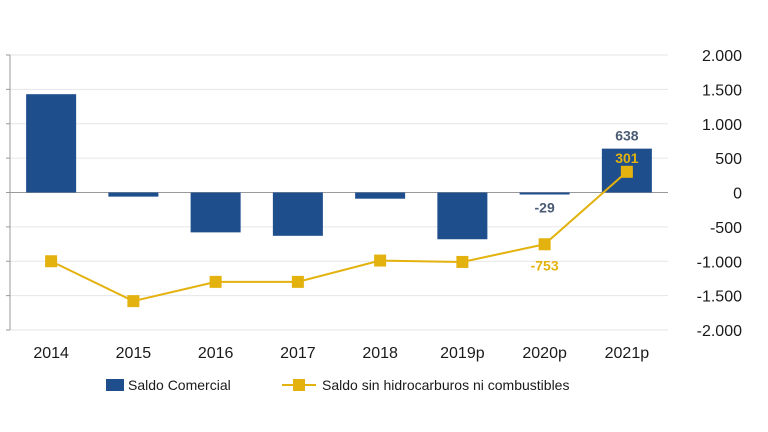 The height and width of the screenshot is (432, 768). Describe the element at coordinates (115, 385) in the screenshot. I see `legend-swatch-saldo-comercial` at that location.